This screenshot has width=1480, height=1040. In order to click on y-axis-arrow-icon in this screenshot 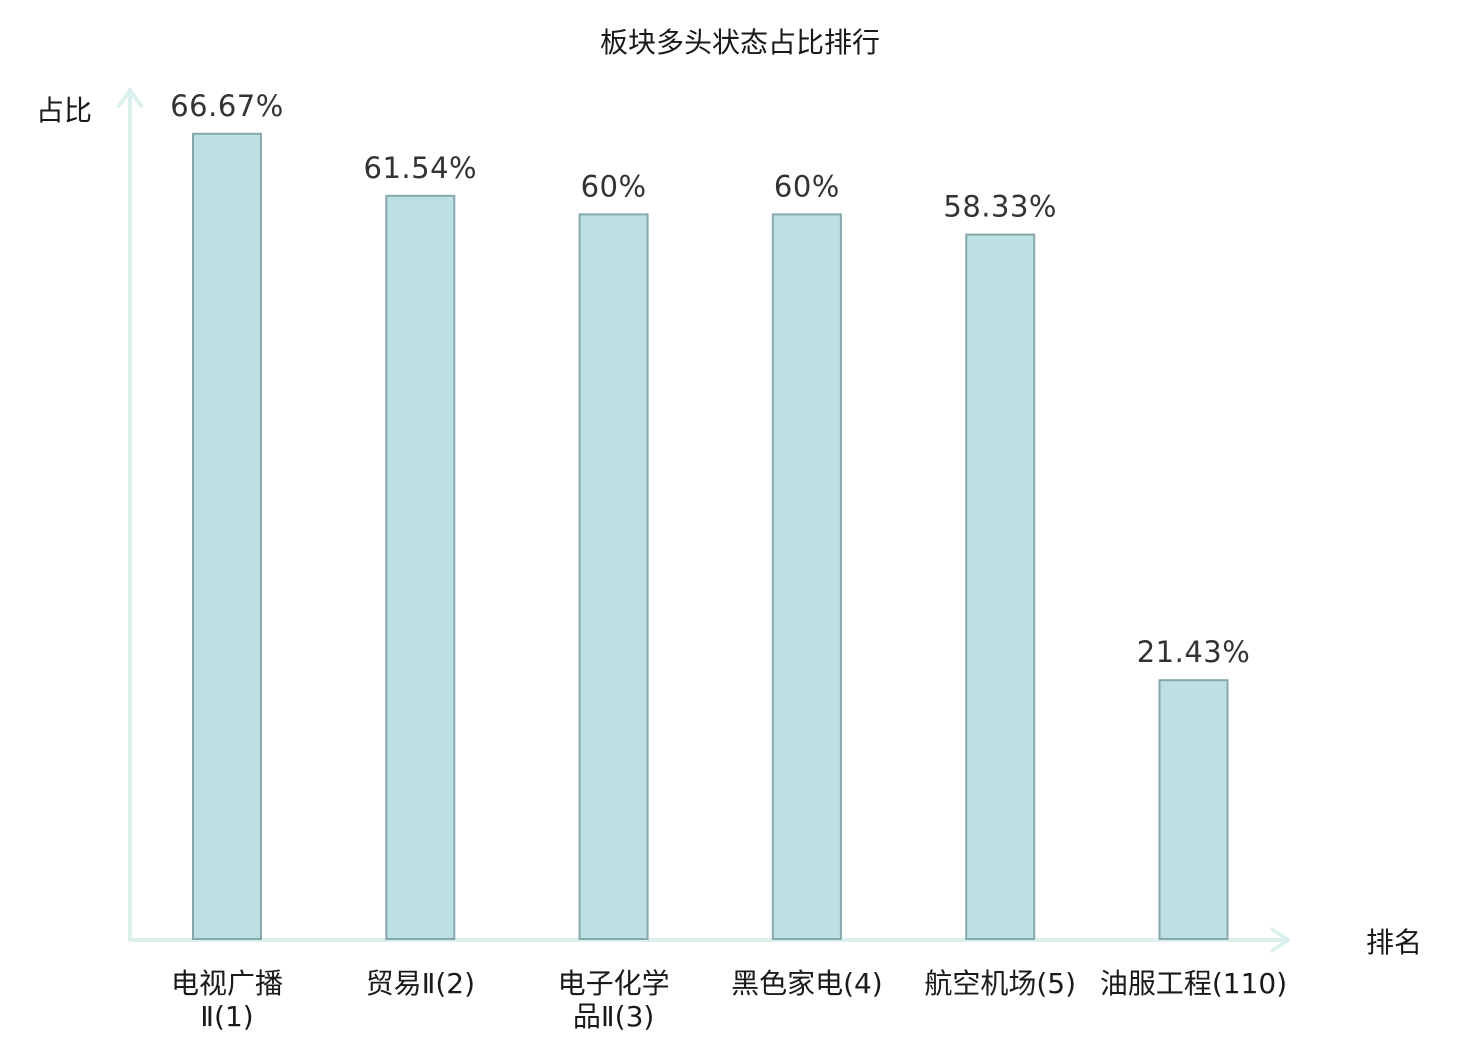, I will do `click(130, 98)`.